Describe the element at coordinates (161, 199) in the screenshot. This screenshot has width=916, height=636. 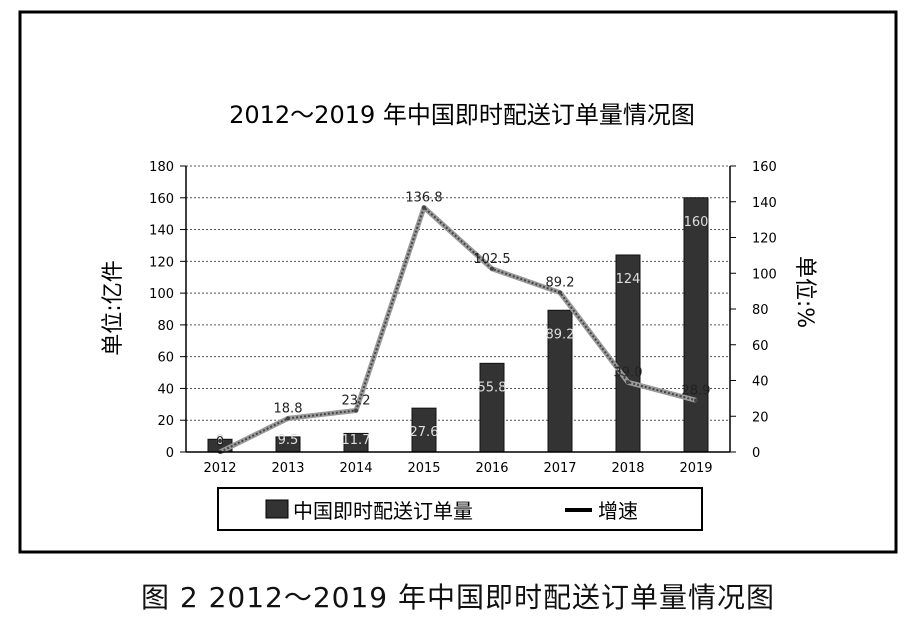
I see `y-tick-label: 160` at that location.